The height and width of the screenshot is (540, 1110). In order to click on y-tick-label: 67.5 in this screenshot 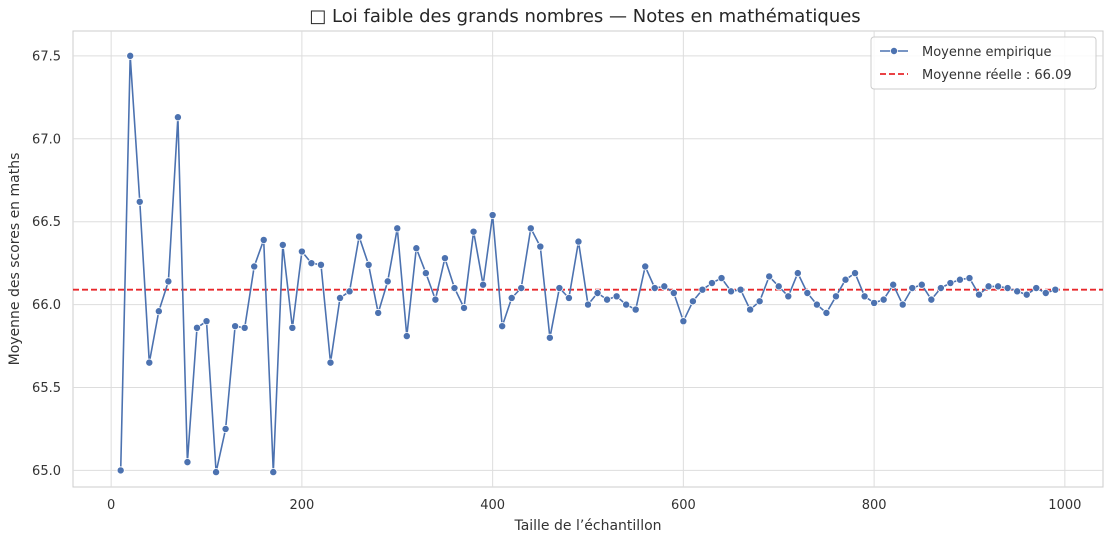, I will do `click(46, 56)`.